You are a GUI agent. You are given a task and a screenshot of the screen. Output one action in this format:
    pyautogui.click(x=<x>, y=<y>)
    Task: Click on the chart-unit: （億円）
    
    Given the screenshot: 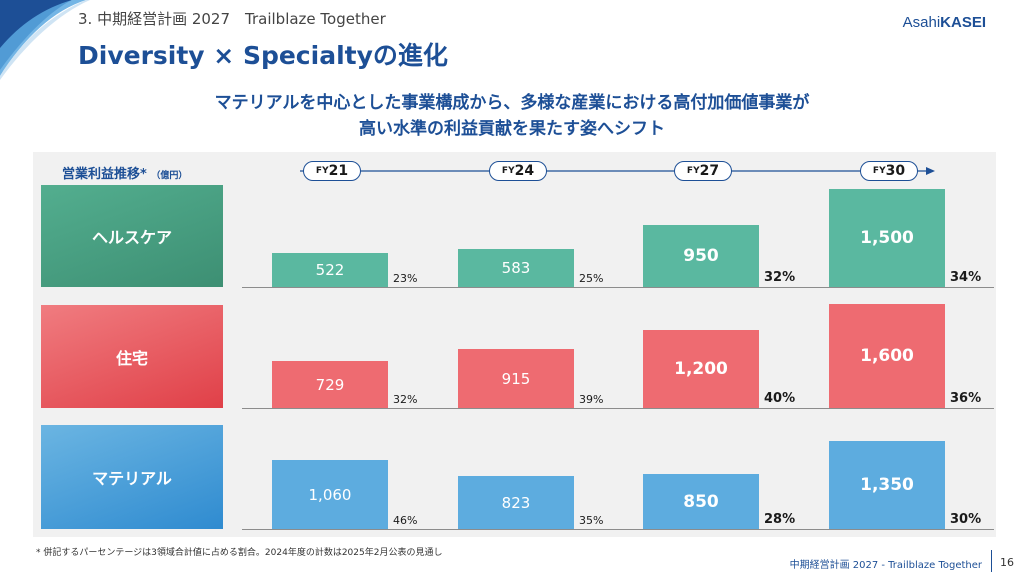 What is the action you would take?
    pyautogui.click(x=169, y=176)
    